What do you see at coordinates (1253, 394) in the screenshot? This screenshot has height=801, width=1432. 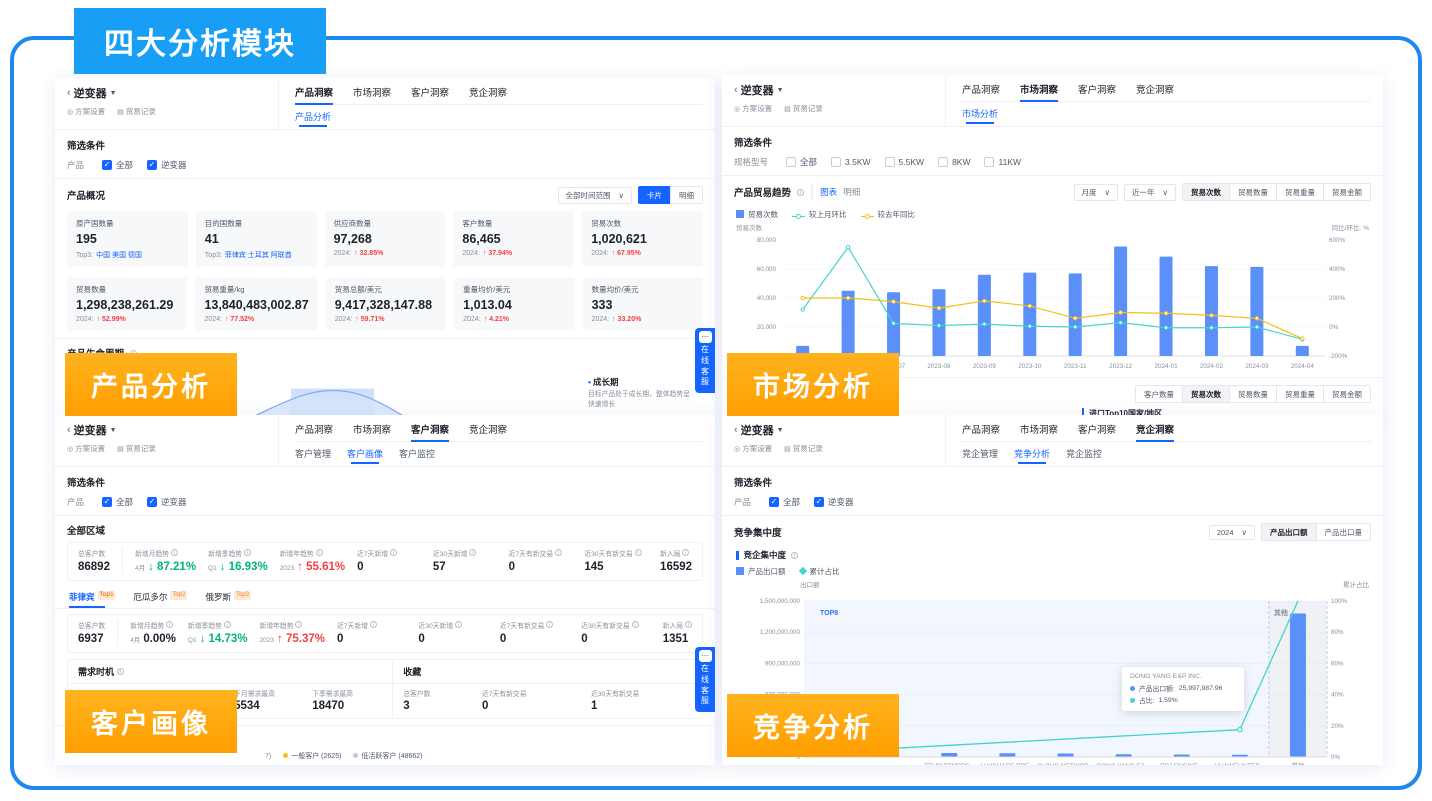 I see `dist-metric-trade-qty-button: 贸易数量` at bounding box center [1253, 394].